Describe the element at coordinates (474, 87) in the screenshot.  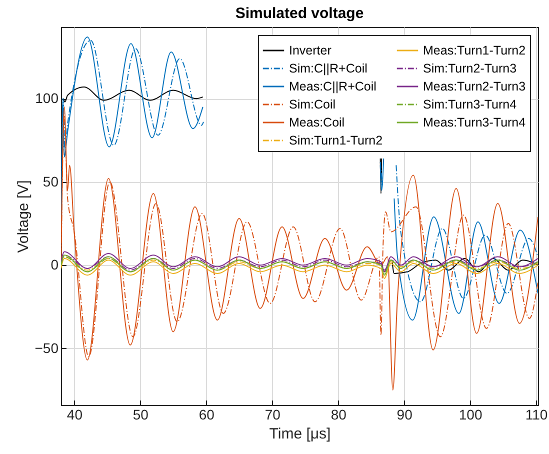
I see `legend-label: Meas:Turn2-Turn3` at that location.